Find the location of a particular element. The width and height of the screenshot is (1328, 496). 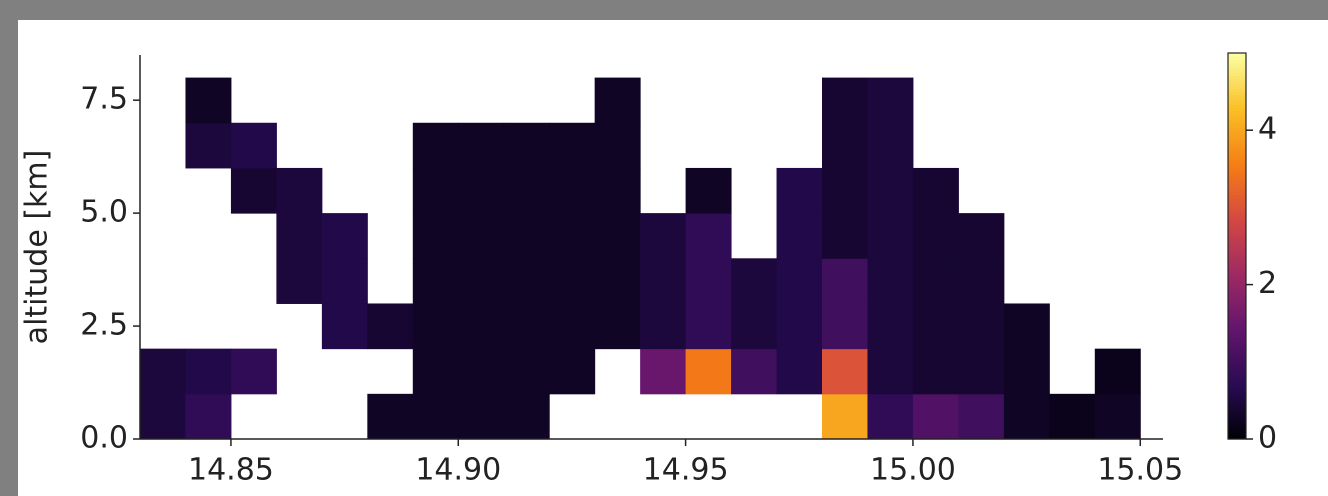

x-tick-label: 15.05 is located at coordinates (1140, 470).